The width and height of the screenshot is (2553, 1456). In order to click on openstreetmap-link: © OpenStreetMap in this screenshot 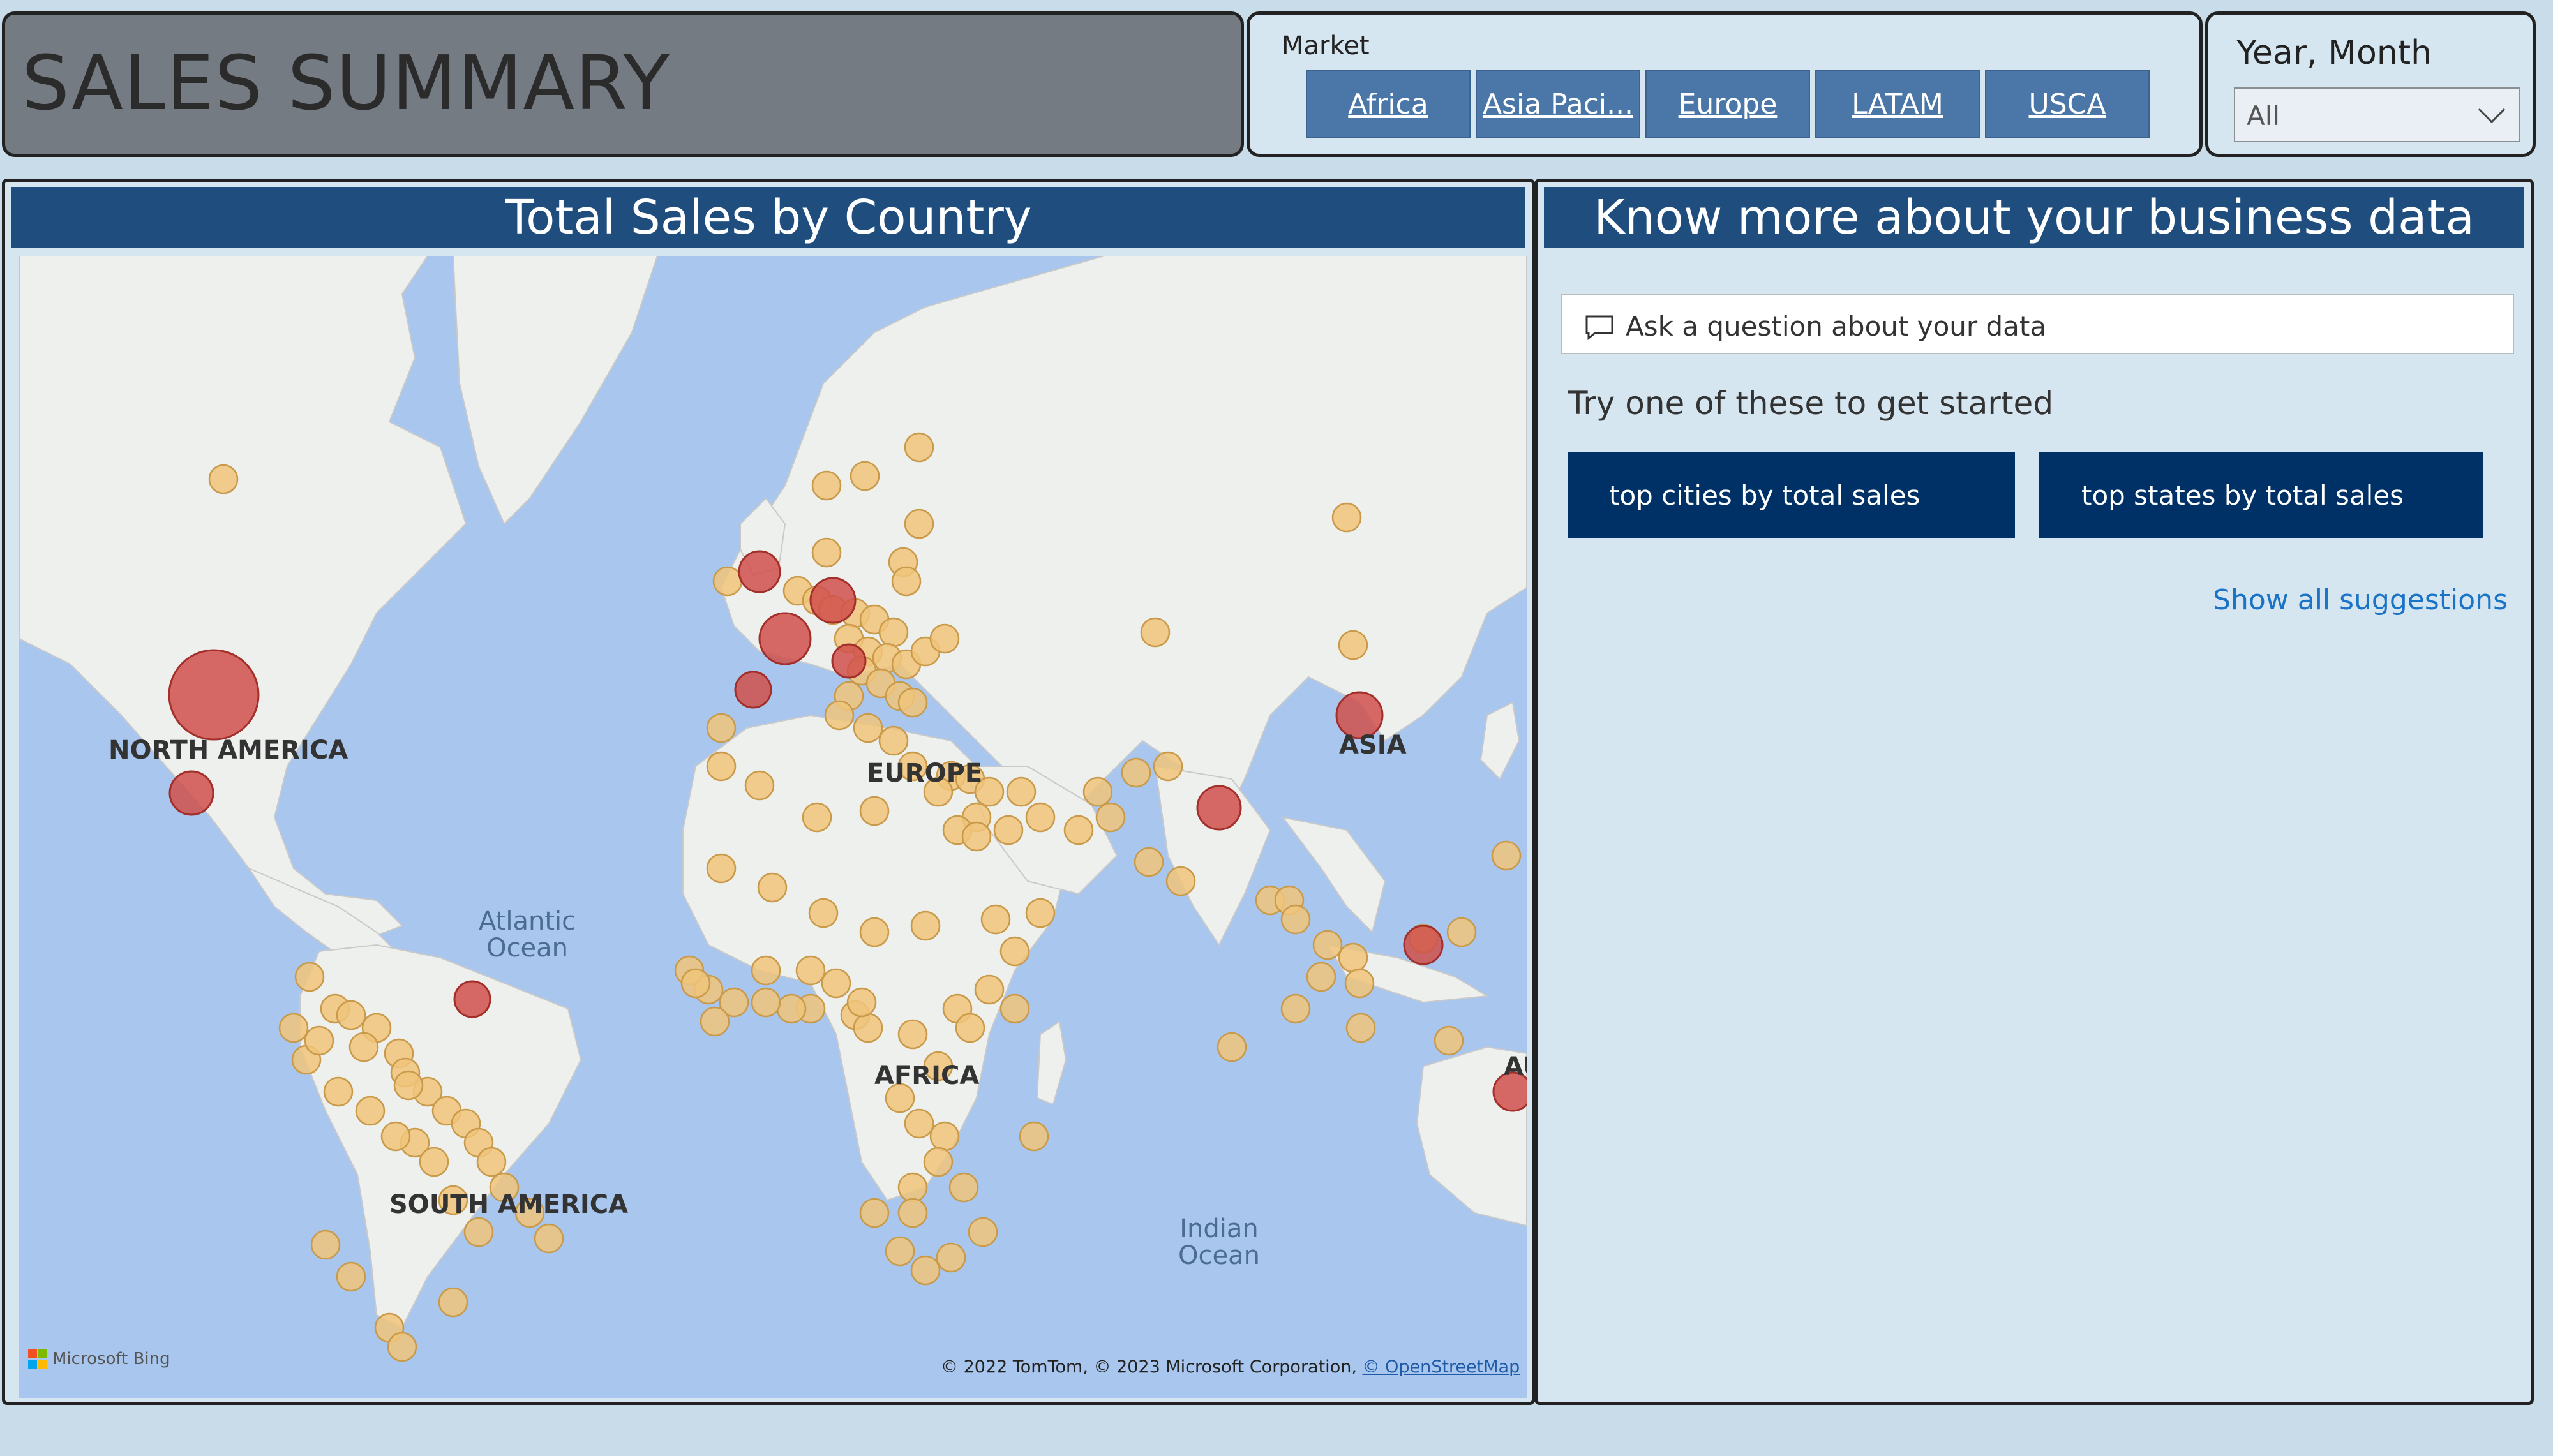, I will do `click(1441, 1367)`.